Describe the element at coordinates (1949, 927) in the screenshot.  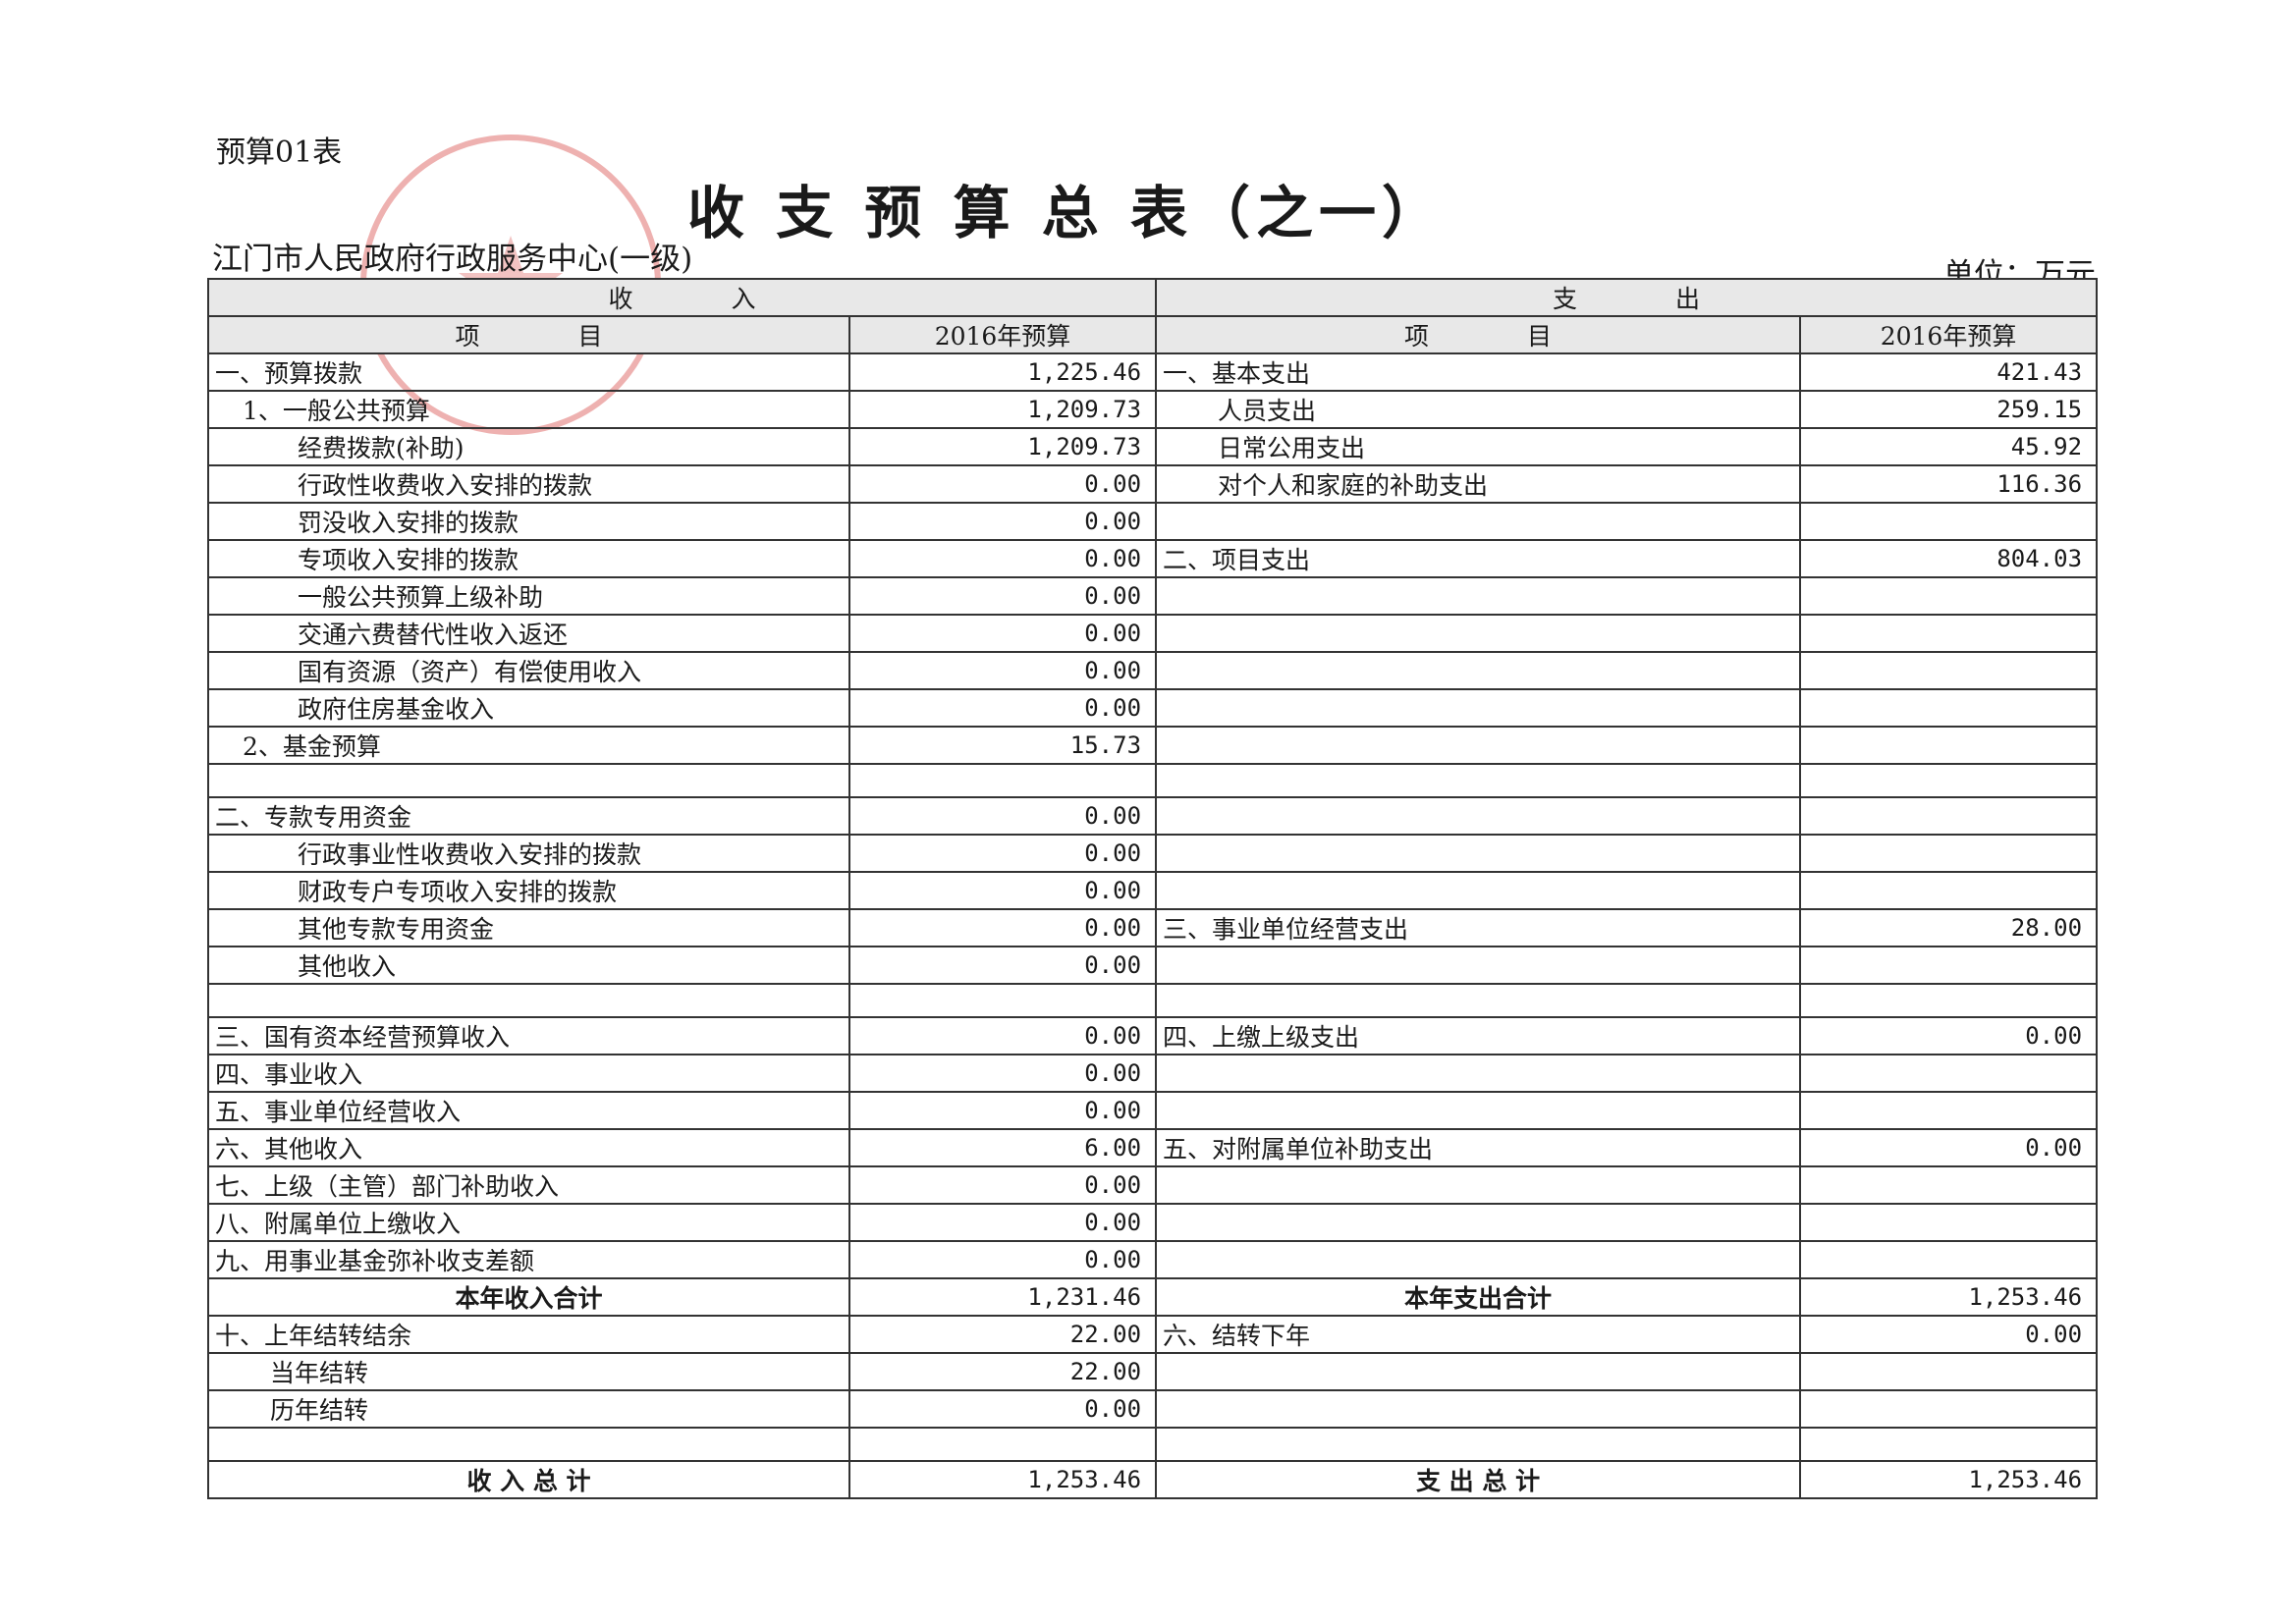
I see `right-amount: 28.00` at that location.